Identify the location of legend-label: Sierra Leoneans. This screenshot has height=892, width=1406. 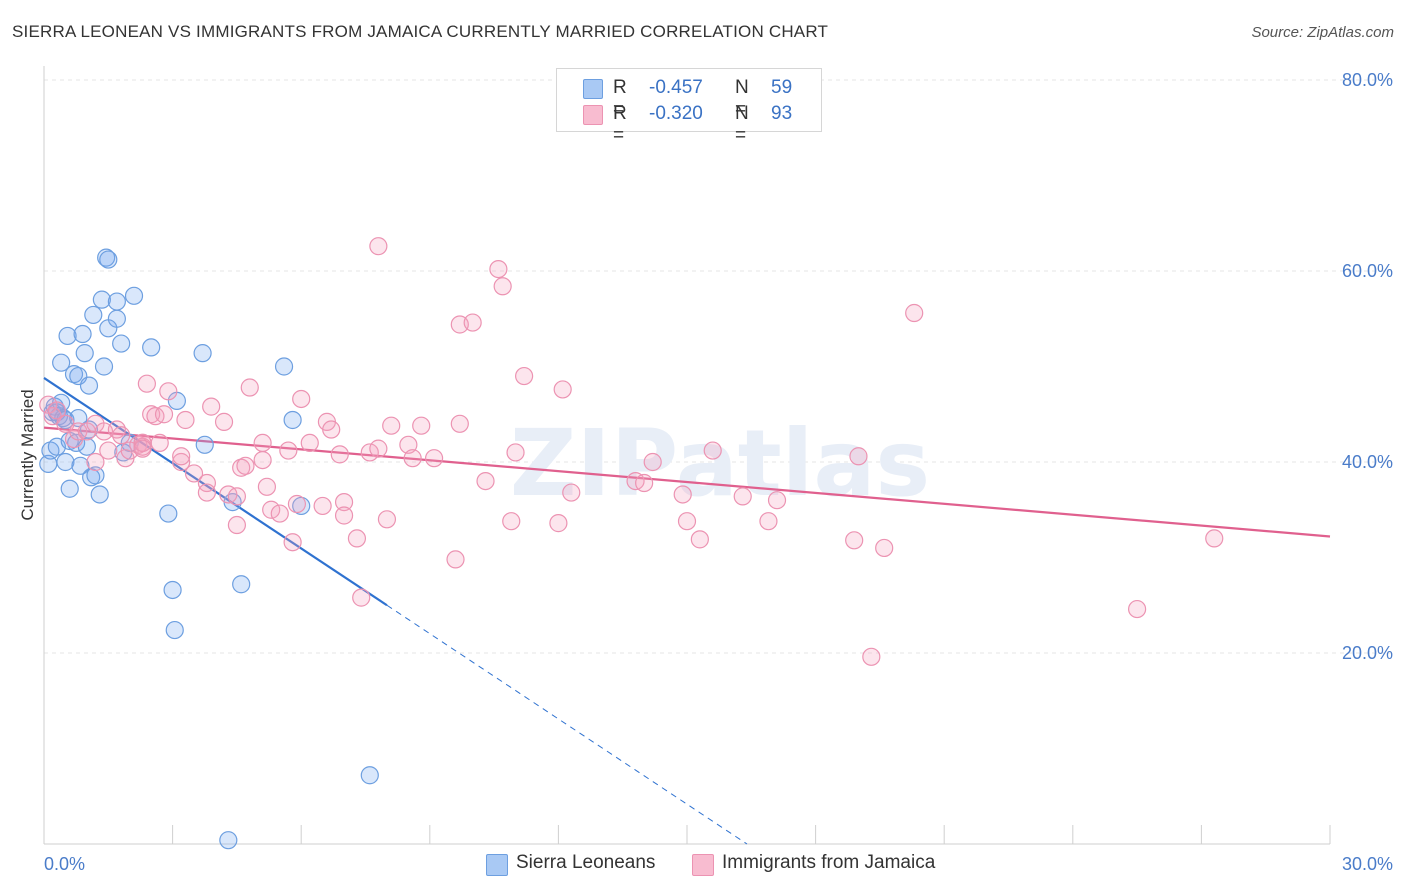
(586, 862).